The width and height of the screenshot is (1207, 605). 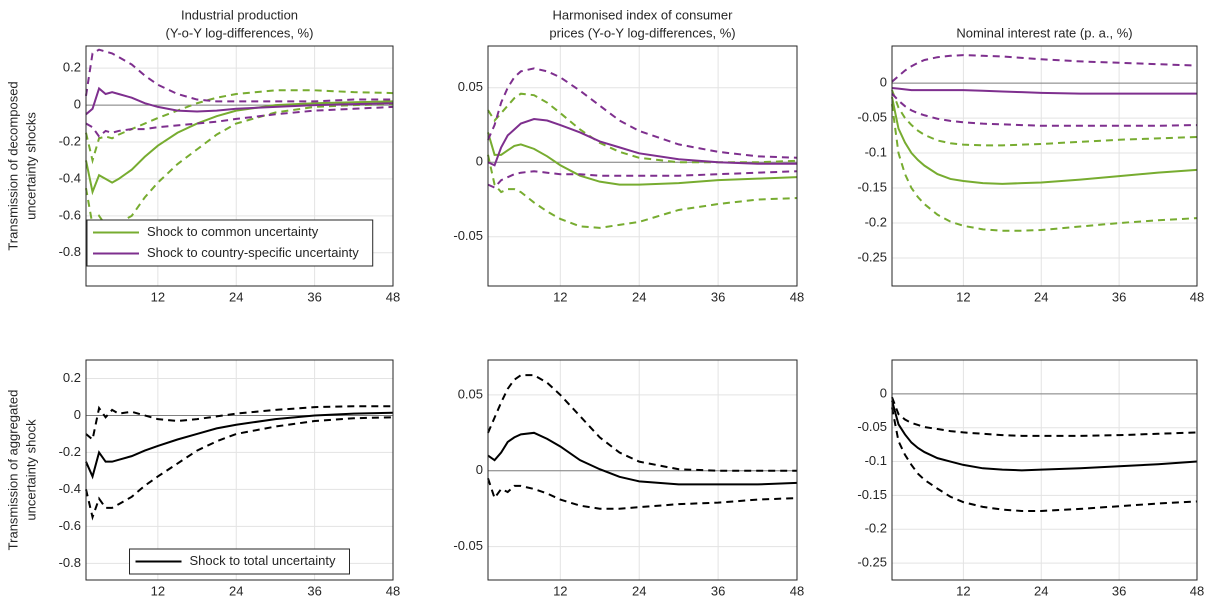 What do you see at coordinates (240, 32) in the screenshot?
I see `panel-title: (Y-o-Y log-differences, %)` at bounding box center [240, 32].